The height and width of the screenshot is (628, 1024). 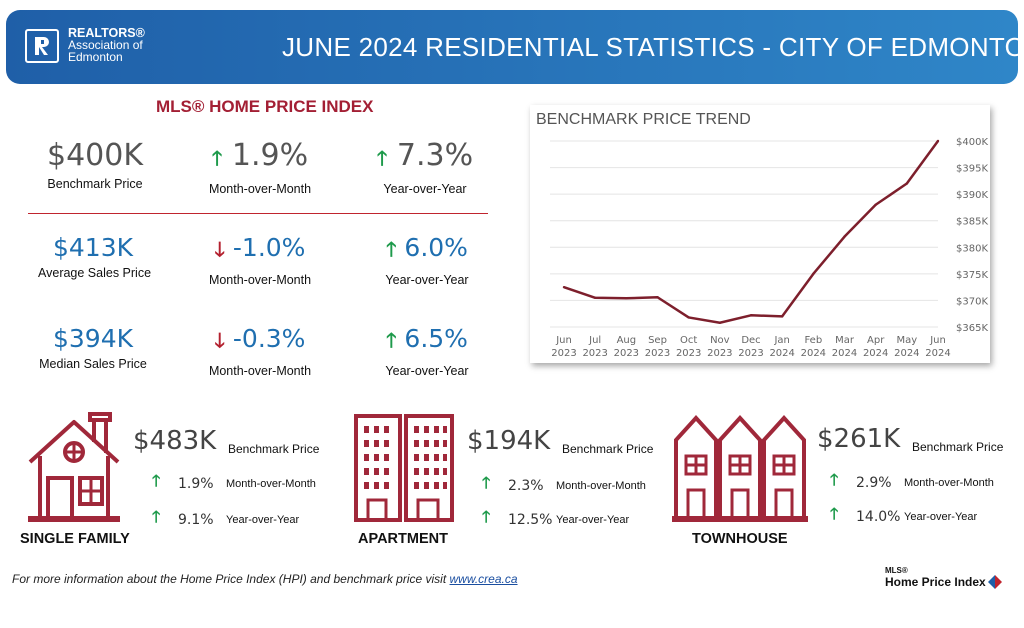 What do you see at coordinates (844, 347) in the screenshot?
I see `x-tick-label: Mar 2024` at bounding box center [844, 347].